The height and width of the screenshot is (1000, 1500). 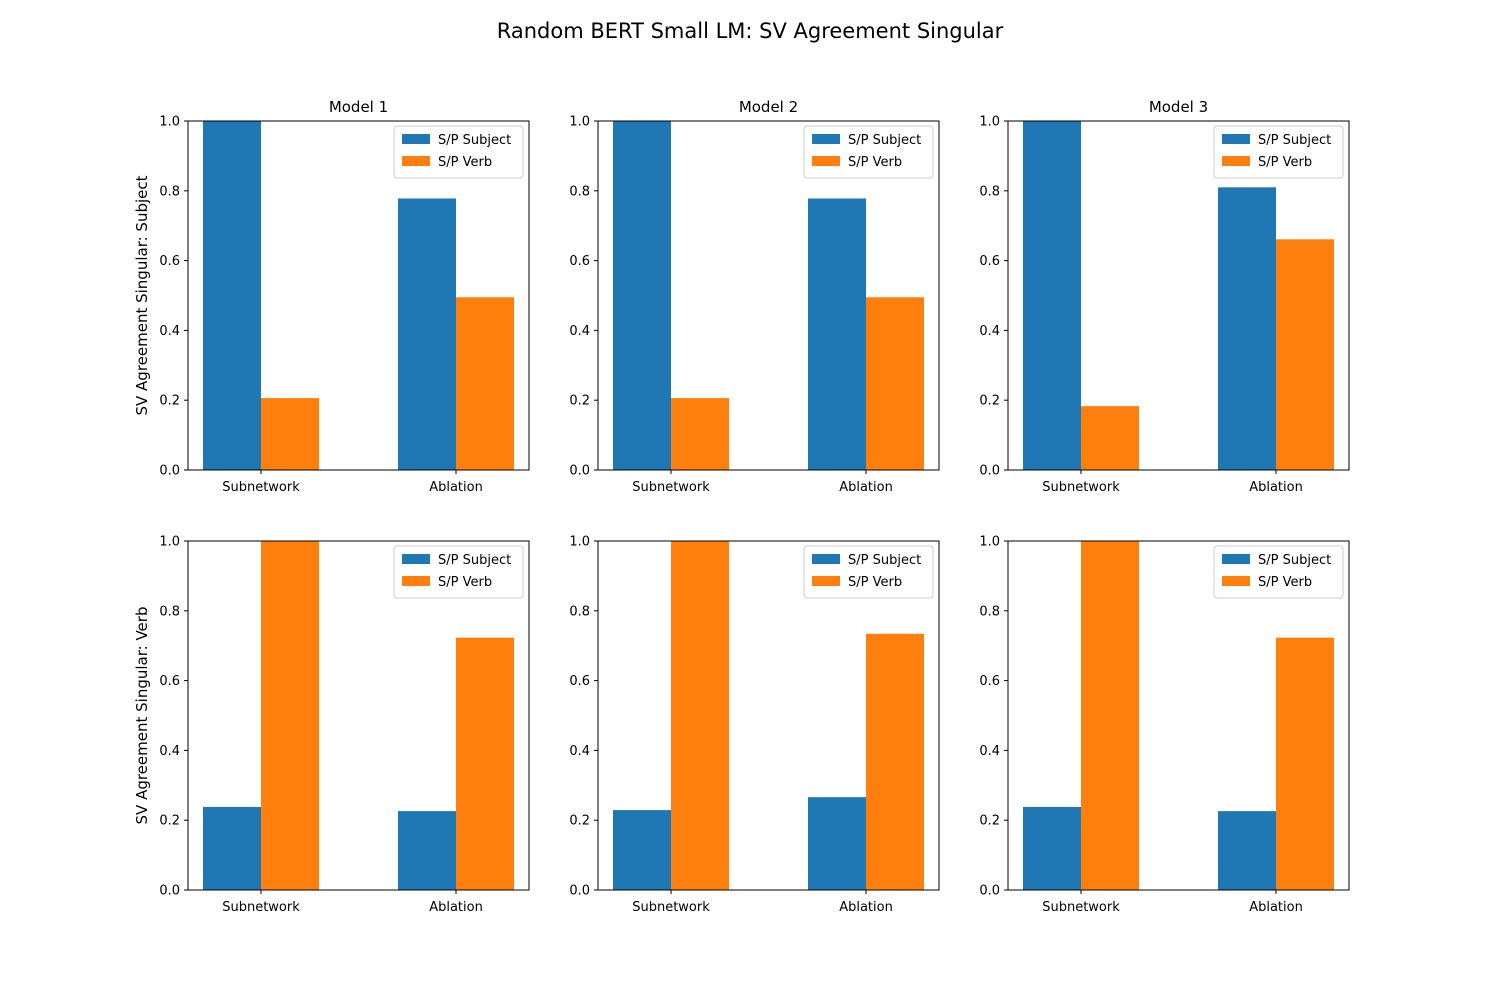 What do you see at coordinates (142, 295) in the screenshot?
I see `y-axis-label: SV Agreement Singular: Subject` at bounding box center [142, 295].